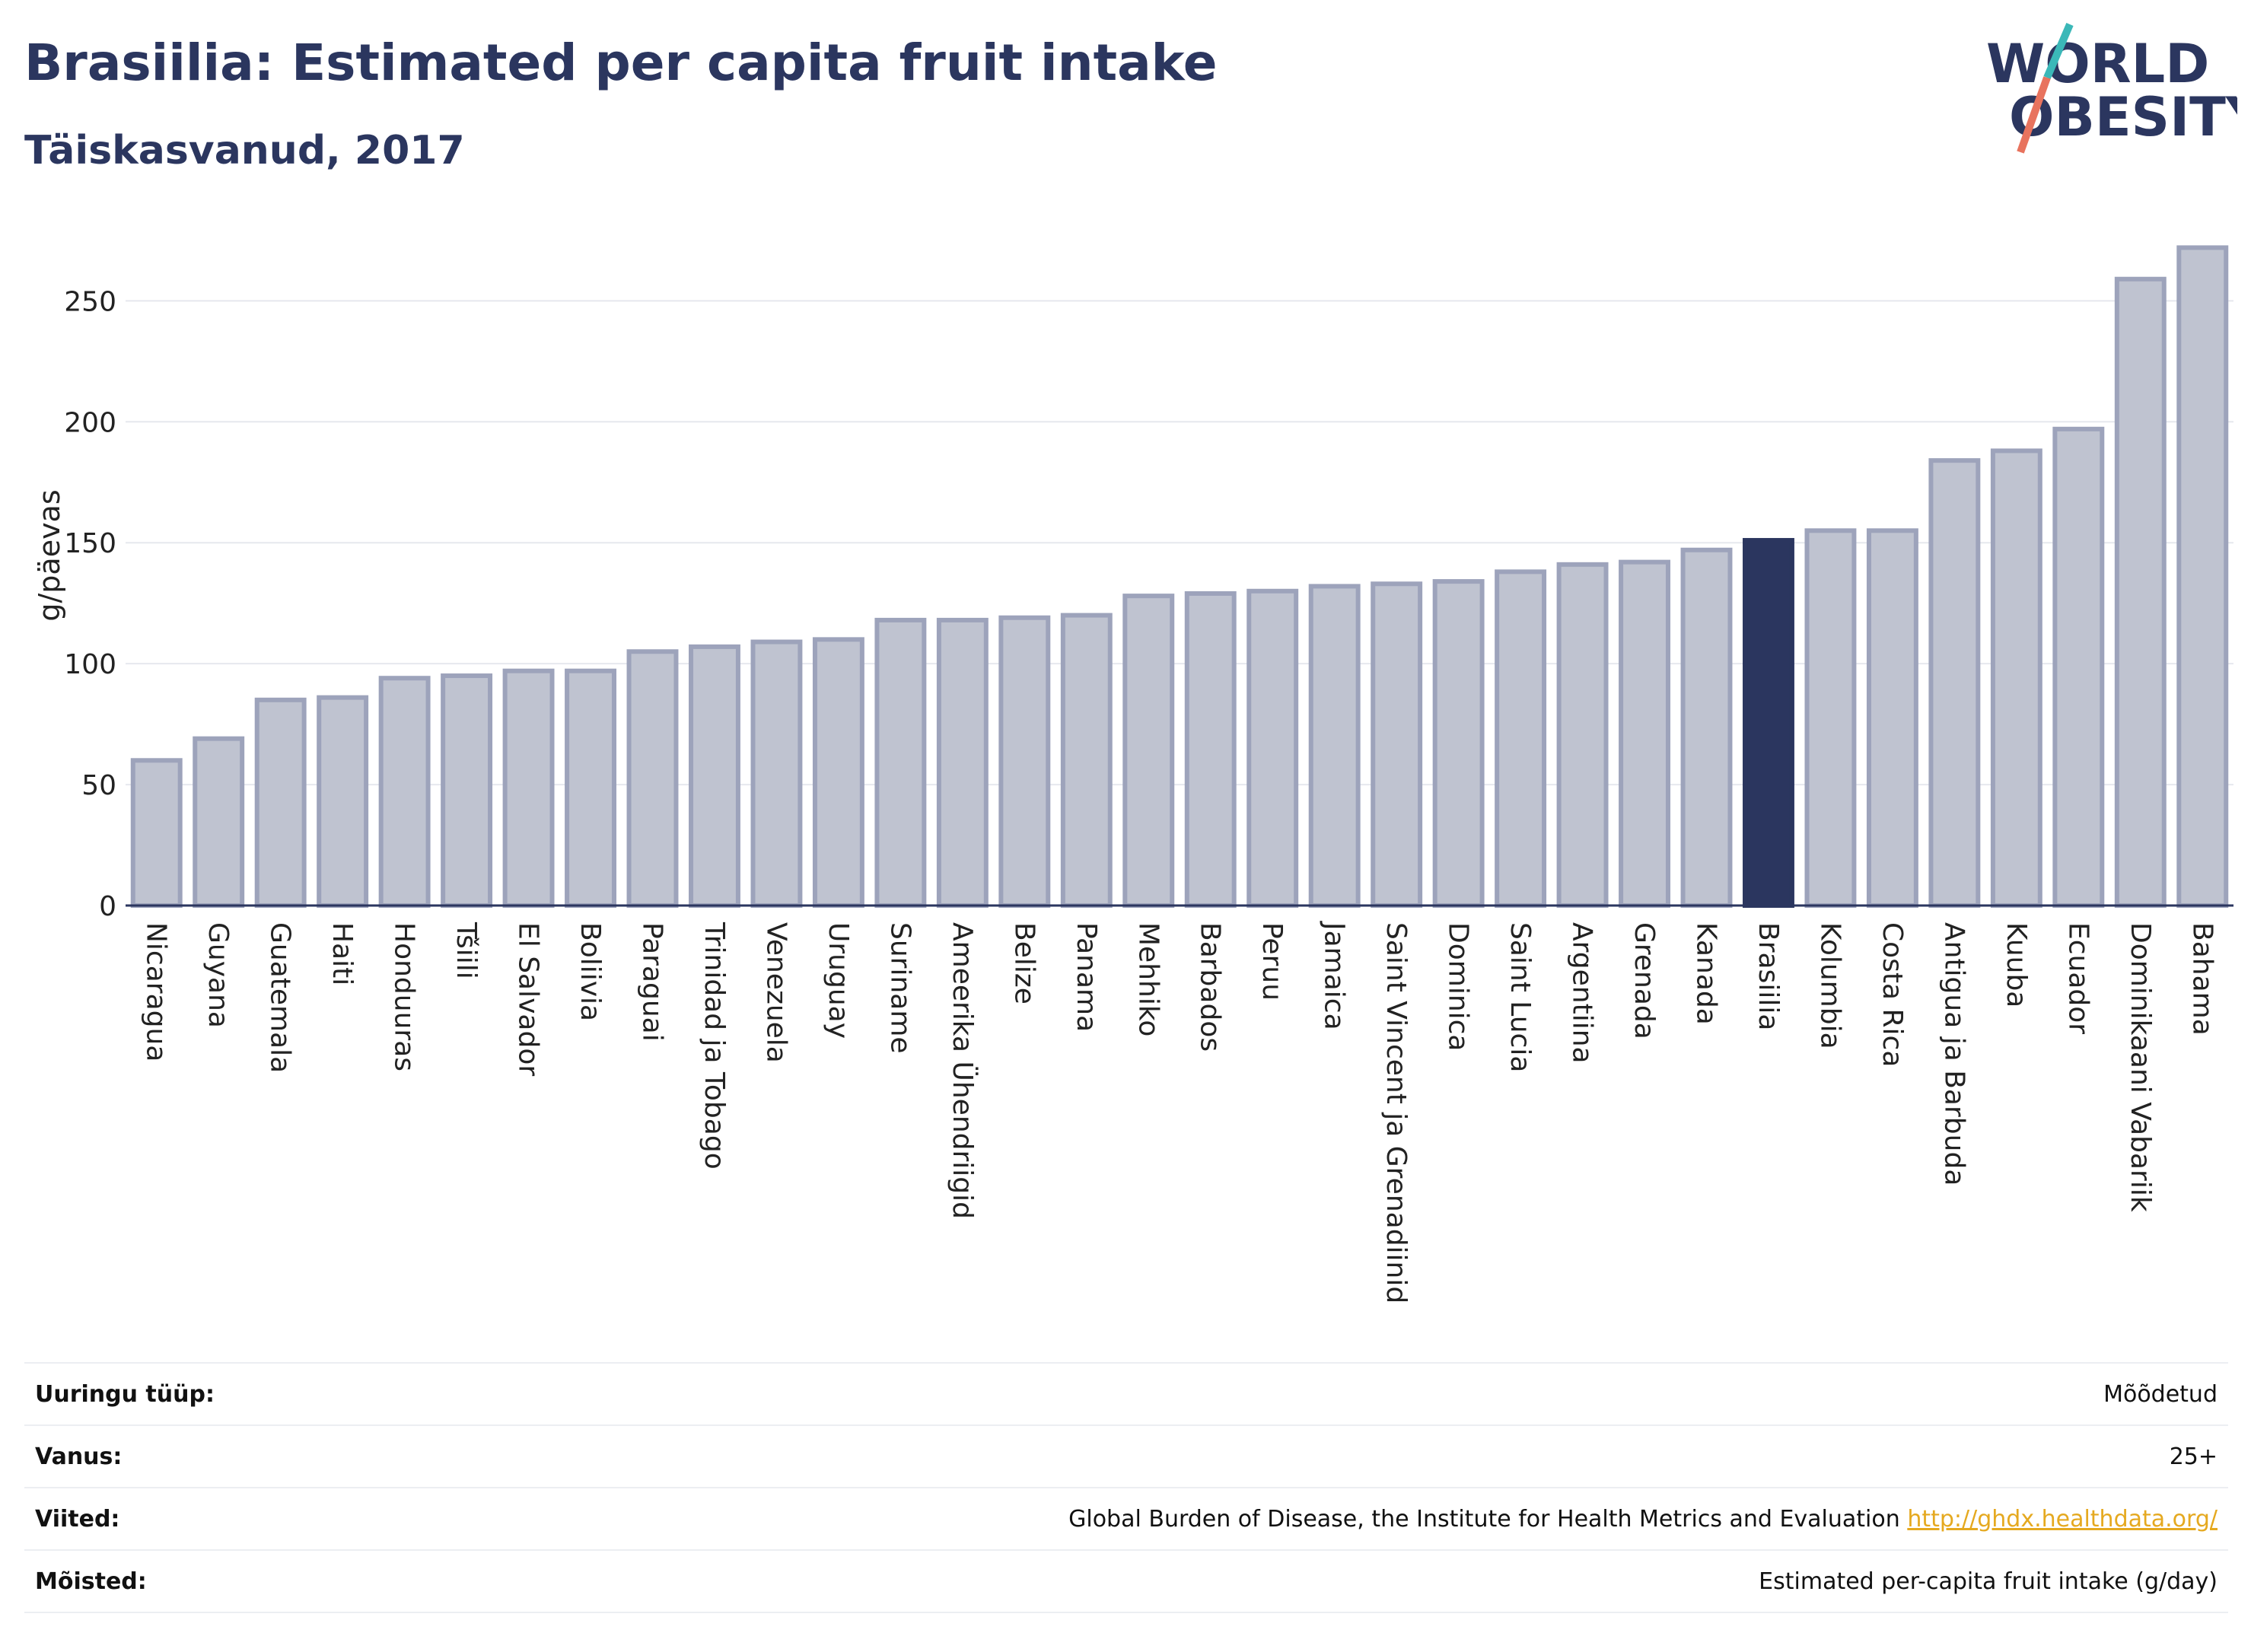 The width and height of the screenshot is (2251, 1652). I want to click on logo-line-2: OBESITY, so click(2123, 117).